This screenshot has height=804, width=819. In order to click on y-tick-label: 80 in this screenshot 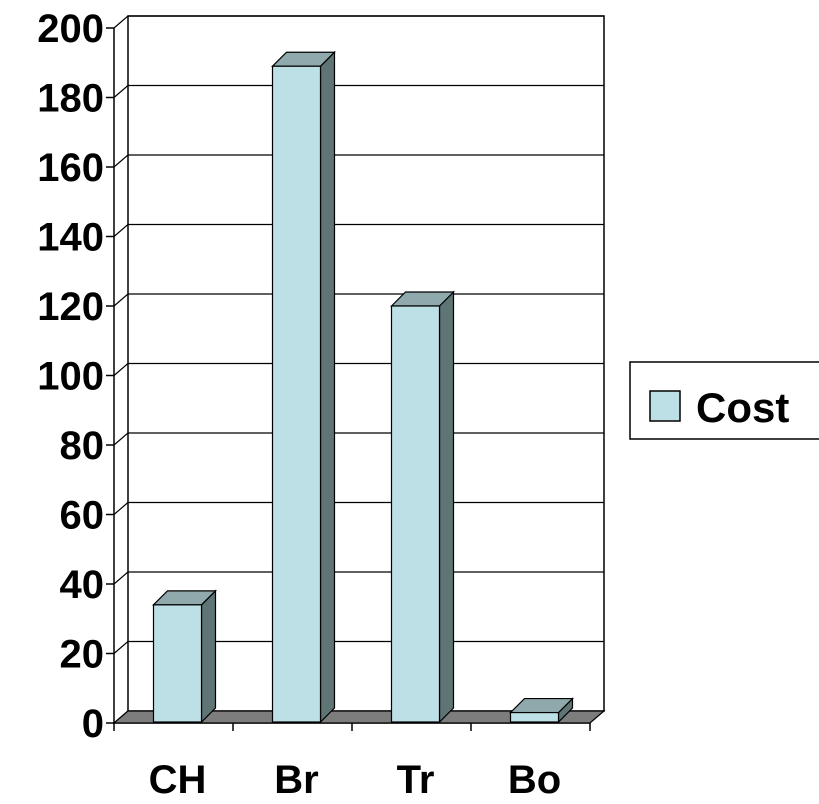, I will do `click(82, 446)`.